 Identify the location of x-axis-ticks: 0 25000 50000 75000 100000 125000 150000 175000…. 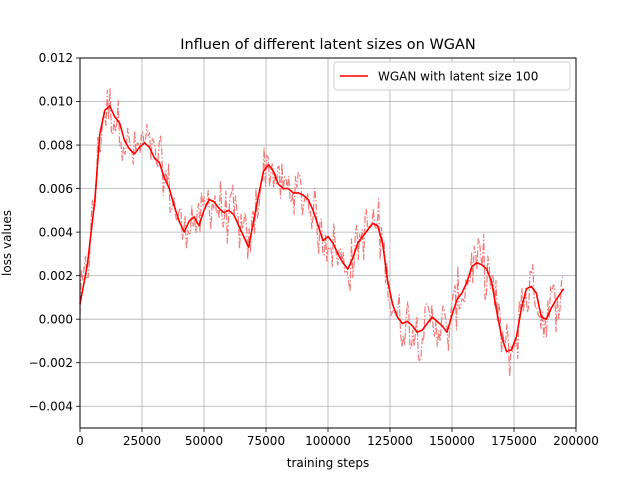
(337, 438).